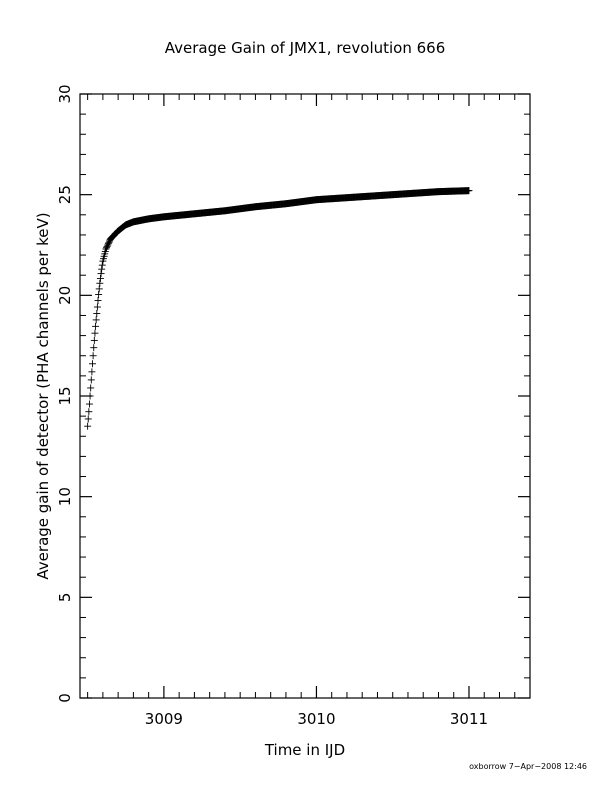 This screenshot has width=612, height=792. I want to click on chart-title: Average Gain of JMX1, revolution 666, so click(305, 48).